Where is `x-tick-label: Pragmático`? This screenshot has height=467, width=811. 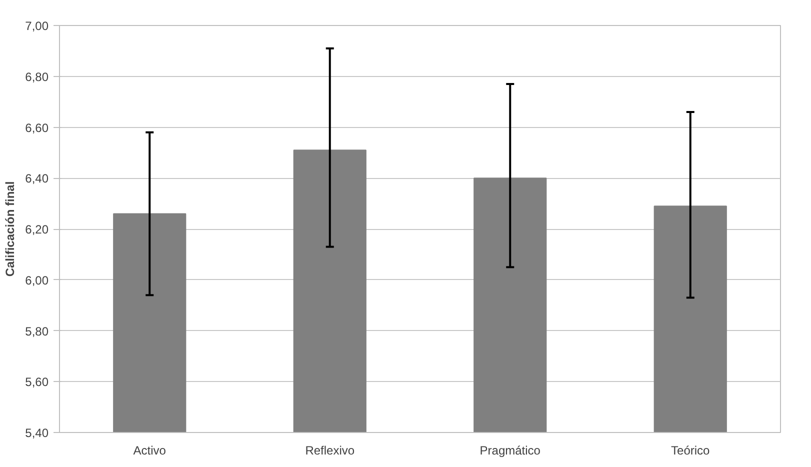 x-tick-label: Pragmático is located at coordinates (510, 451).